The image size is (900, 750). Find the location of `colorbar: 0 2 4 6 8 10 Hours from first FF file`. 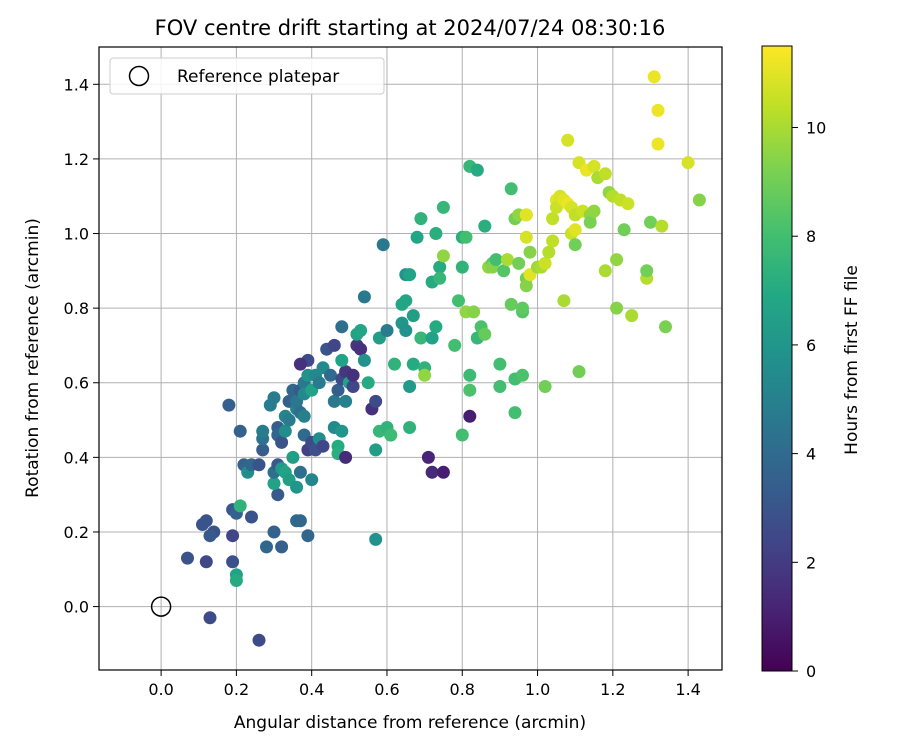

colorbar: 0 2 4 6 8 10 Hours from first FF file is located at coordinates (811, 363).